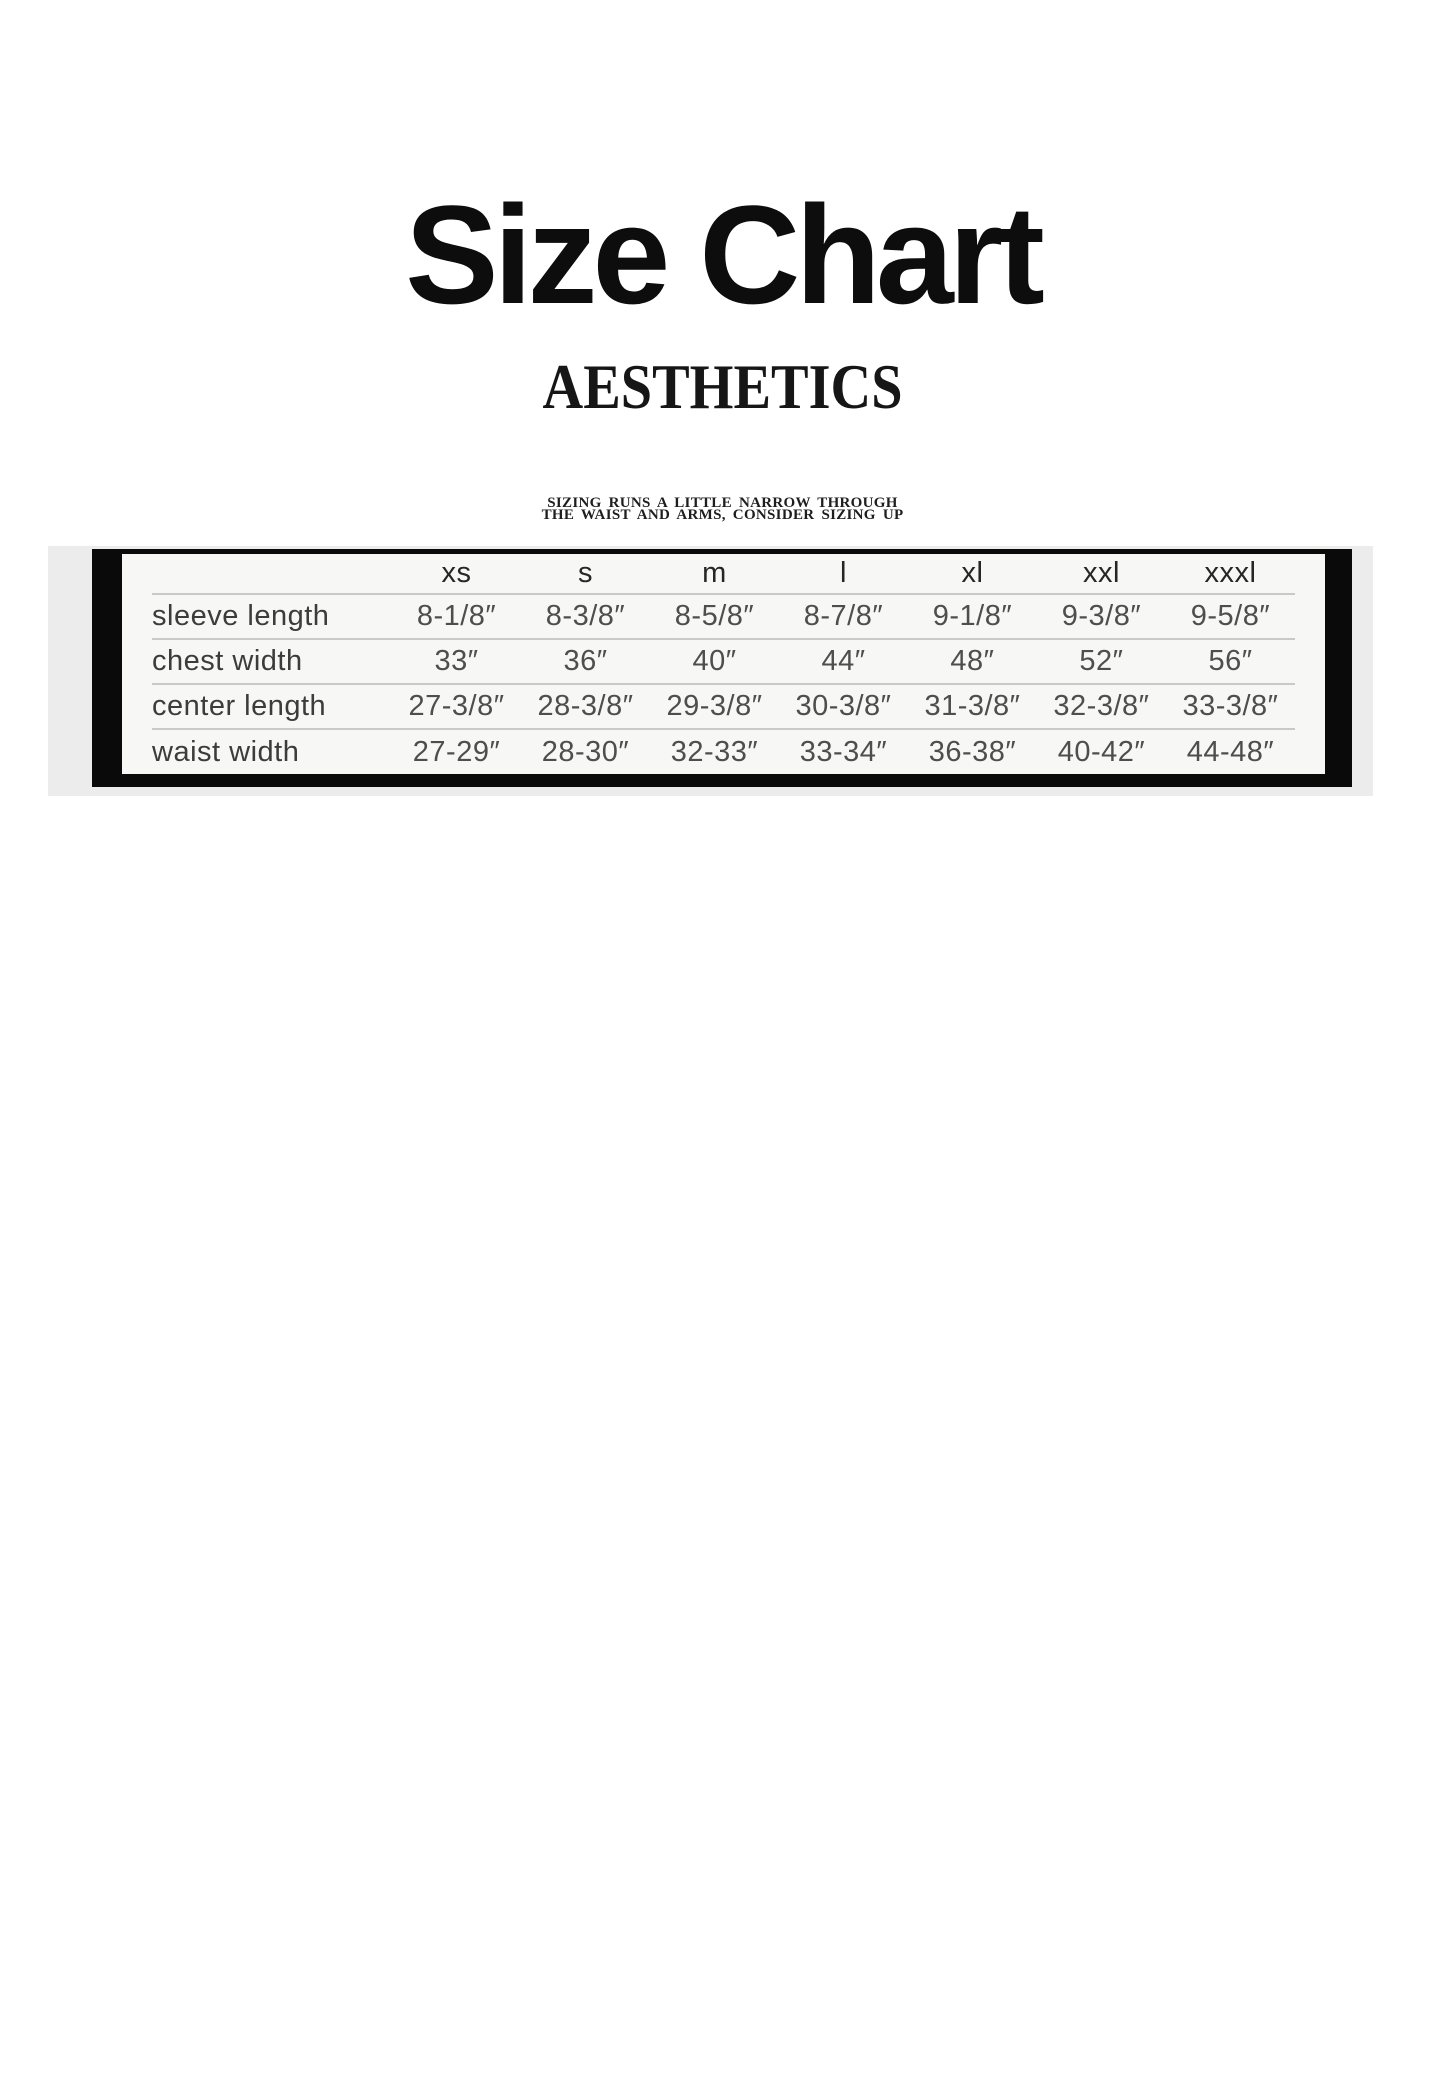 The width and height of the screenshot is (1445, 2079). Describe the element at coordinates (1101, 706) in the screenshot. I see `cell-center-xxl: 32-3/8″` at that location.